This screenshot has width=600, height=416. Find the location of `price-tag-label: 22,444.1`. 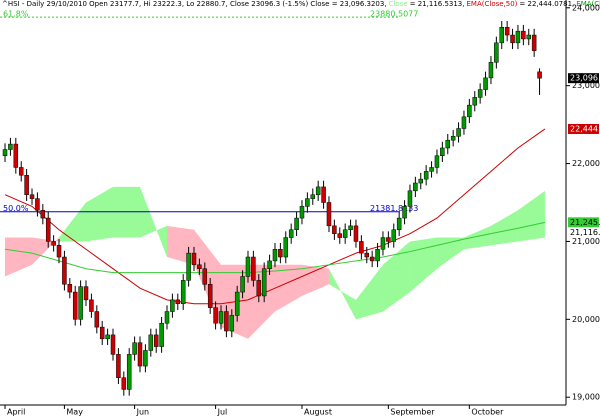

price-tag-label: 22,444.1 is located at coordinates (585, 128).